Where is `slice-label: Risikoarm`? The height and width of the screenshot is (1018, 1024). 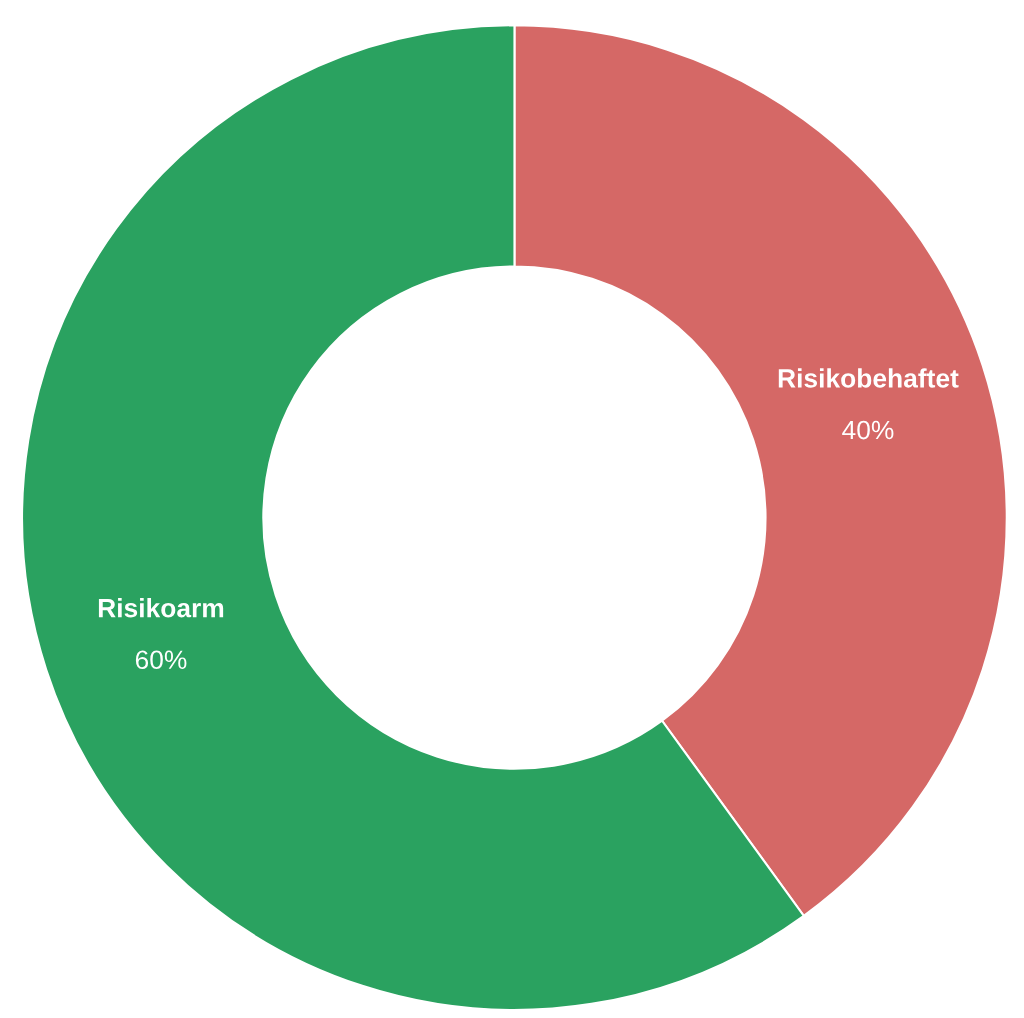 slice-label: Risikoarm is located at coordinates (161, 608).